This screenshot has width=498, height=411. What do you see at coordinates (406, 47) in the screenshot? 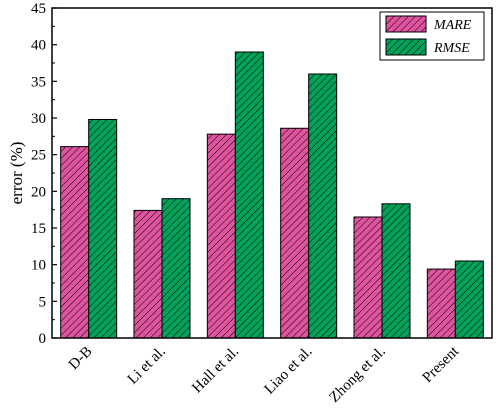
I see `legend-swatch-rmse` at bounding box center [406, 47].